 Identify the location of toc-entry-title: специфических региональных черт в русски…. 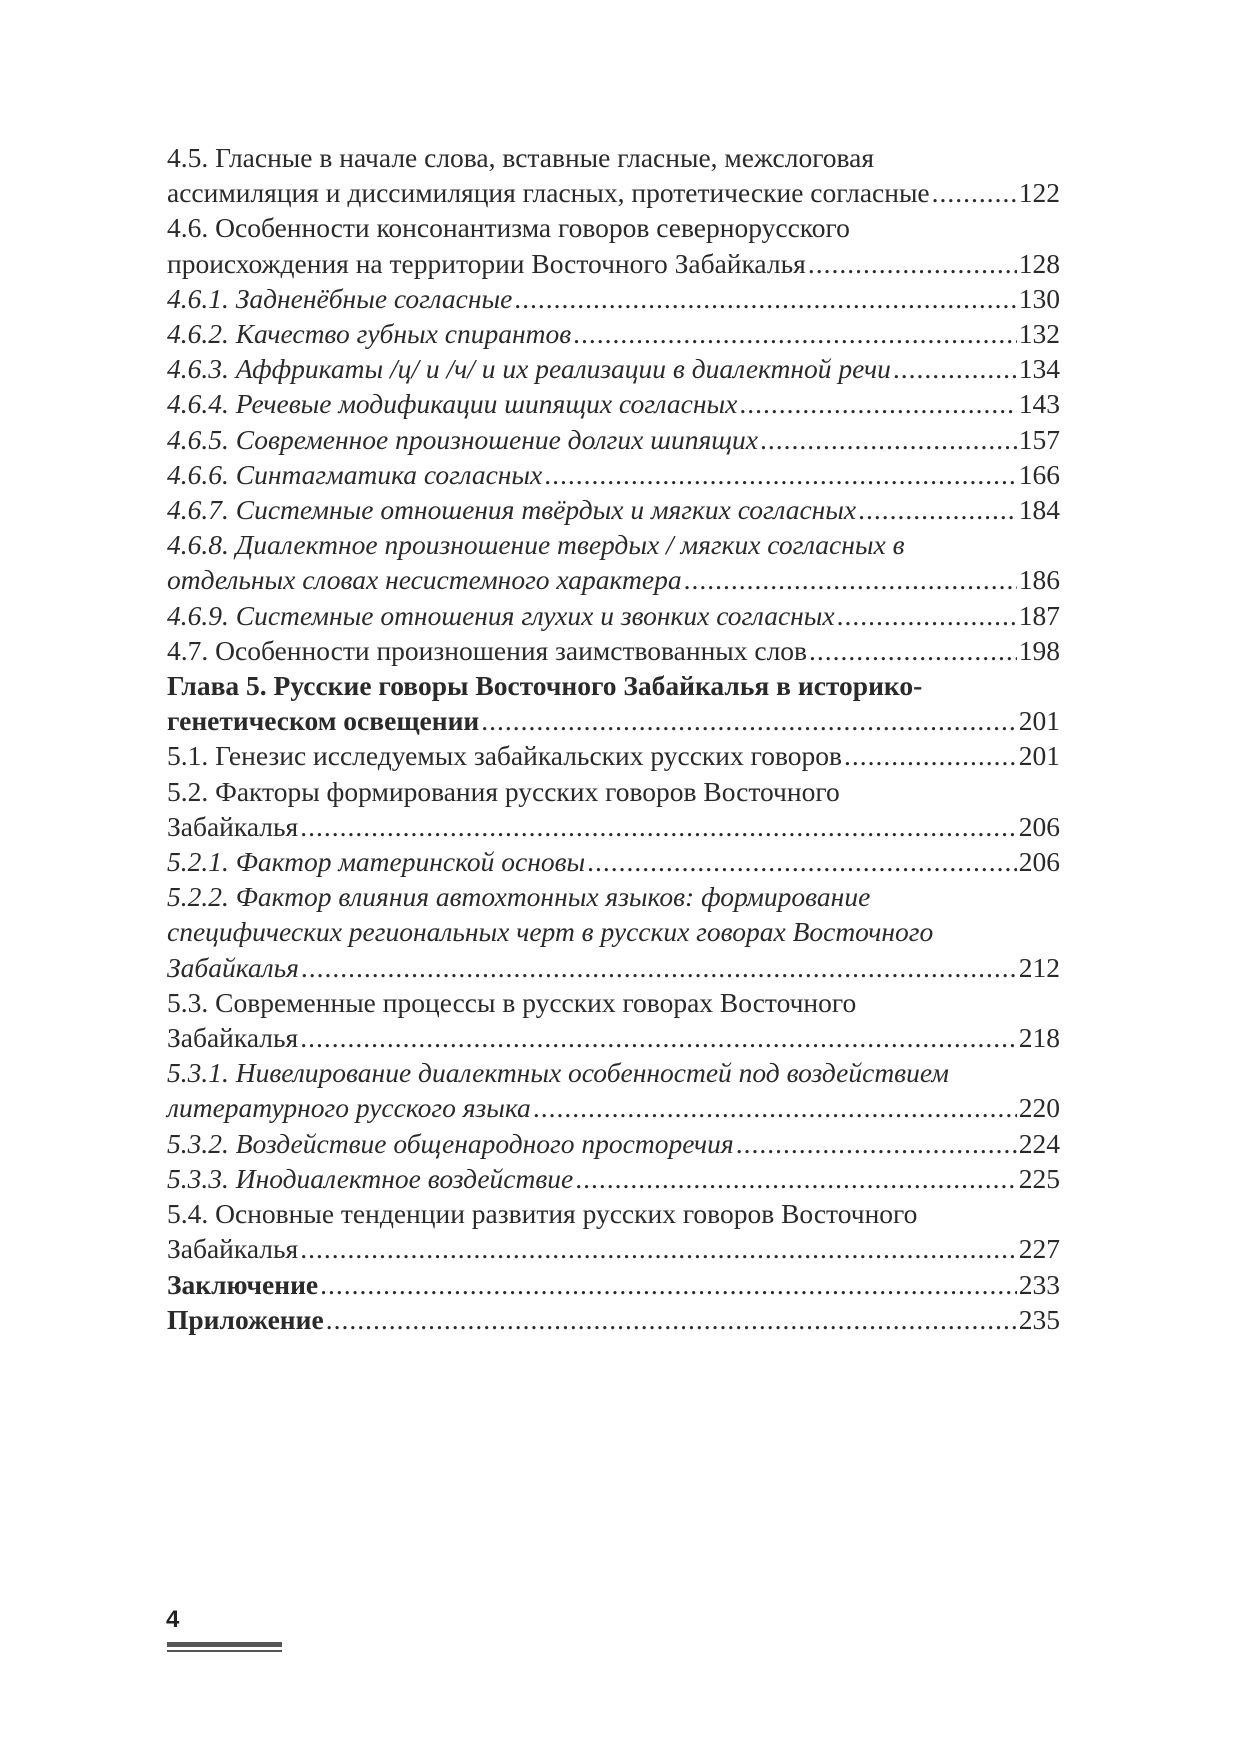
(550, 932).